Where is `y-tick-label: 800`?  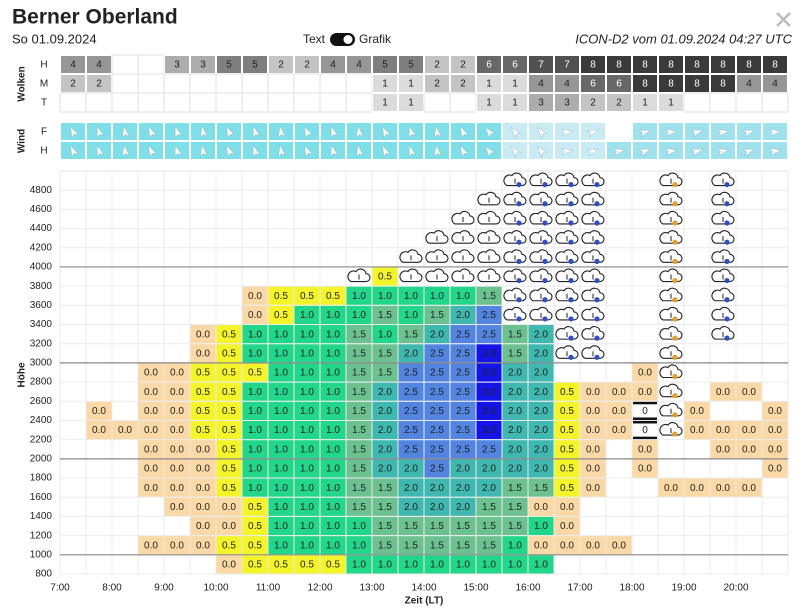
y-tick-label: 800 is located at coordinates (43, 574).